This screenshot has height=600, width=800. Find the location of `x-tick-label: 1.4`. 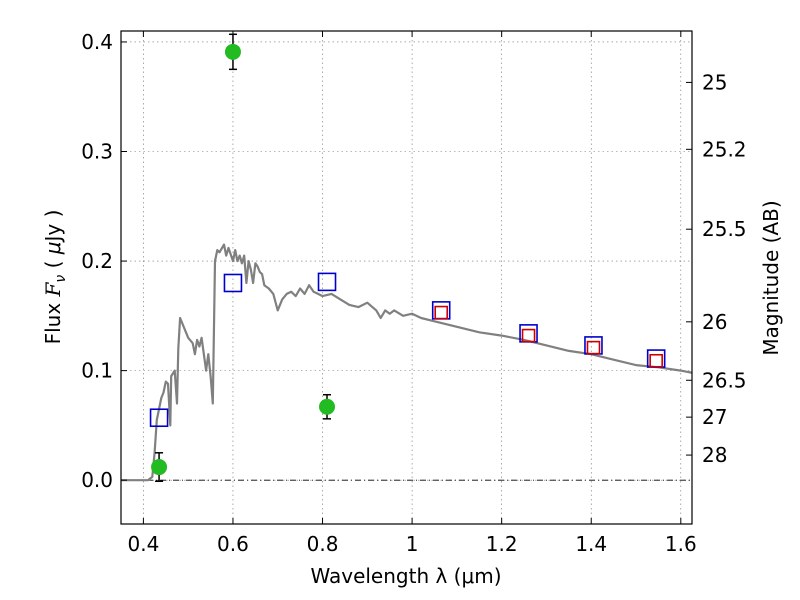

x-tick-label: 1.4 is located at coordinates (591, 544).